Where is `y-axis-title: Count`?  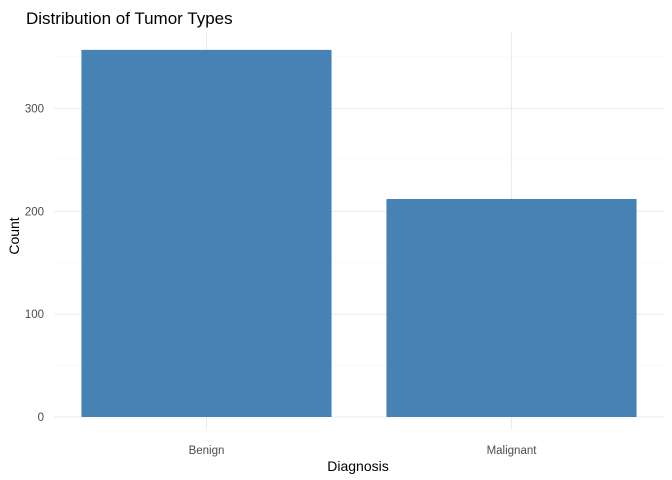 y-axis-title: Count is located at coordinates (14, 235).